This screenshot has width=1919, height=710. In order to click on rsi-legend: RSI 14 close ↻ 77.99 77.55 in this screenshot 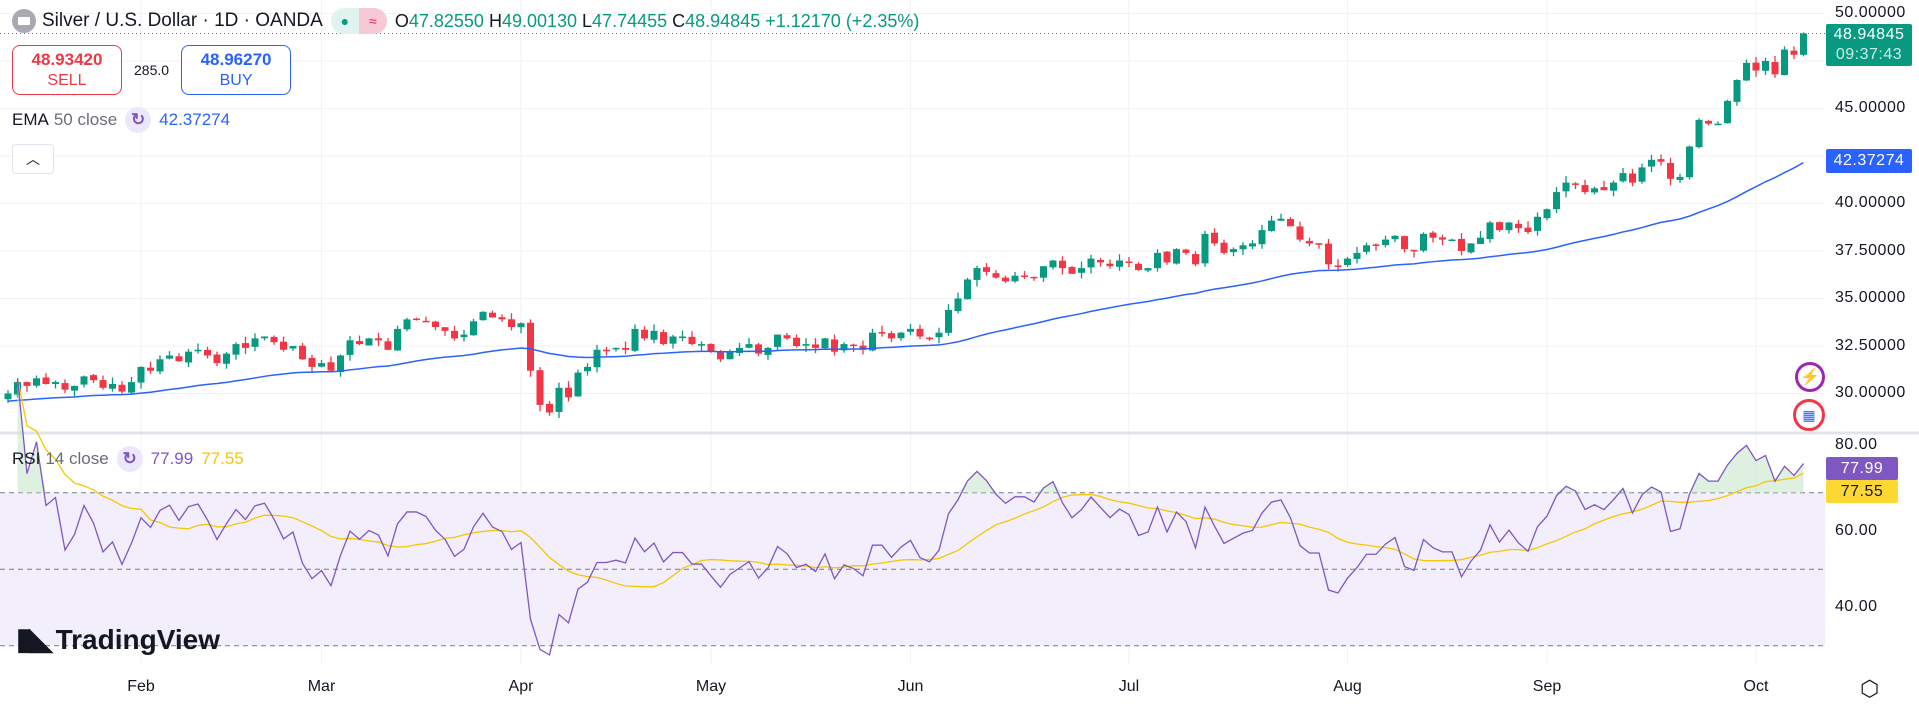, I will do `click(128, 459)`.